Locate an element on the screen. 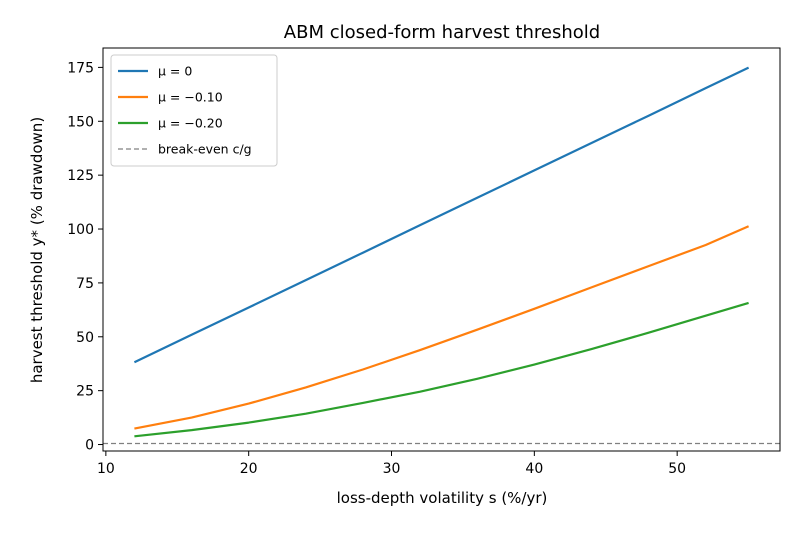  legend-label-3: break-even c/g is located at coordinates (205, 149).